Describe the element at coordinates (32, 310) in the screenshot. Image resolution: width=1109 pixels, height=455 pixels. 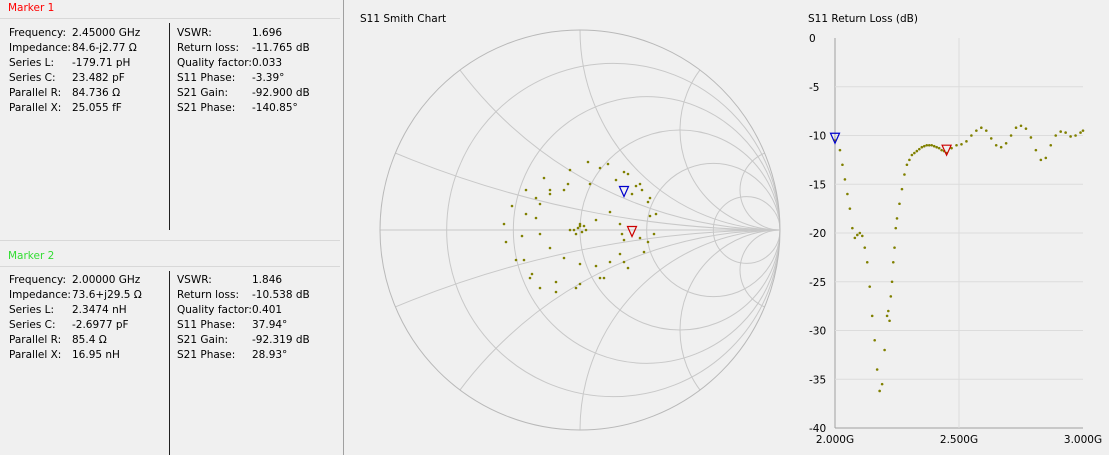
I see `marker2-left-label: Series L:` at that location.